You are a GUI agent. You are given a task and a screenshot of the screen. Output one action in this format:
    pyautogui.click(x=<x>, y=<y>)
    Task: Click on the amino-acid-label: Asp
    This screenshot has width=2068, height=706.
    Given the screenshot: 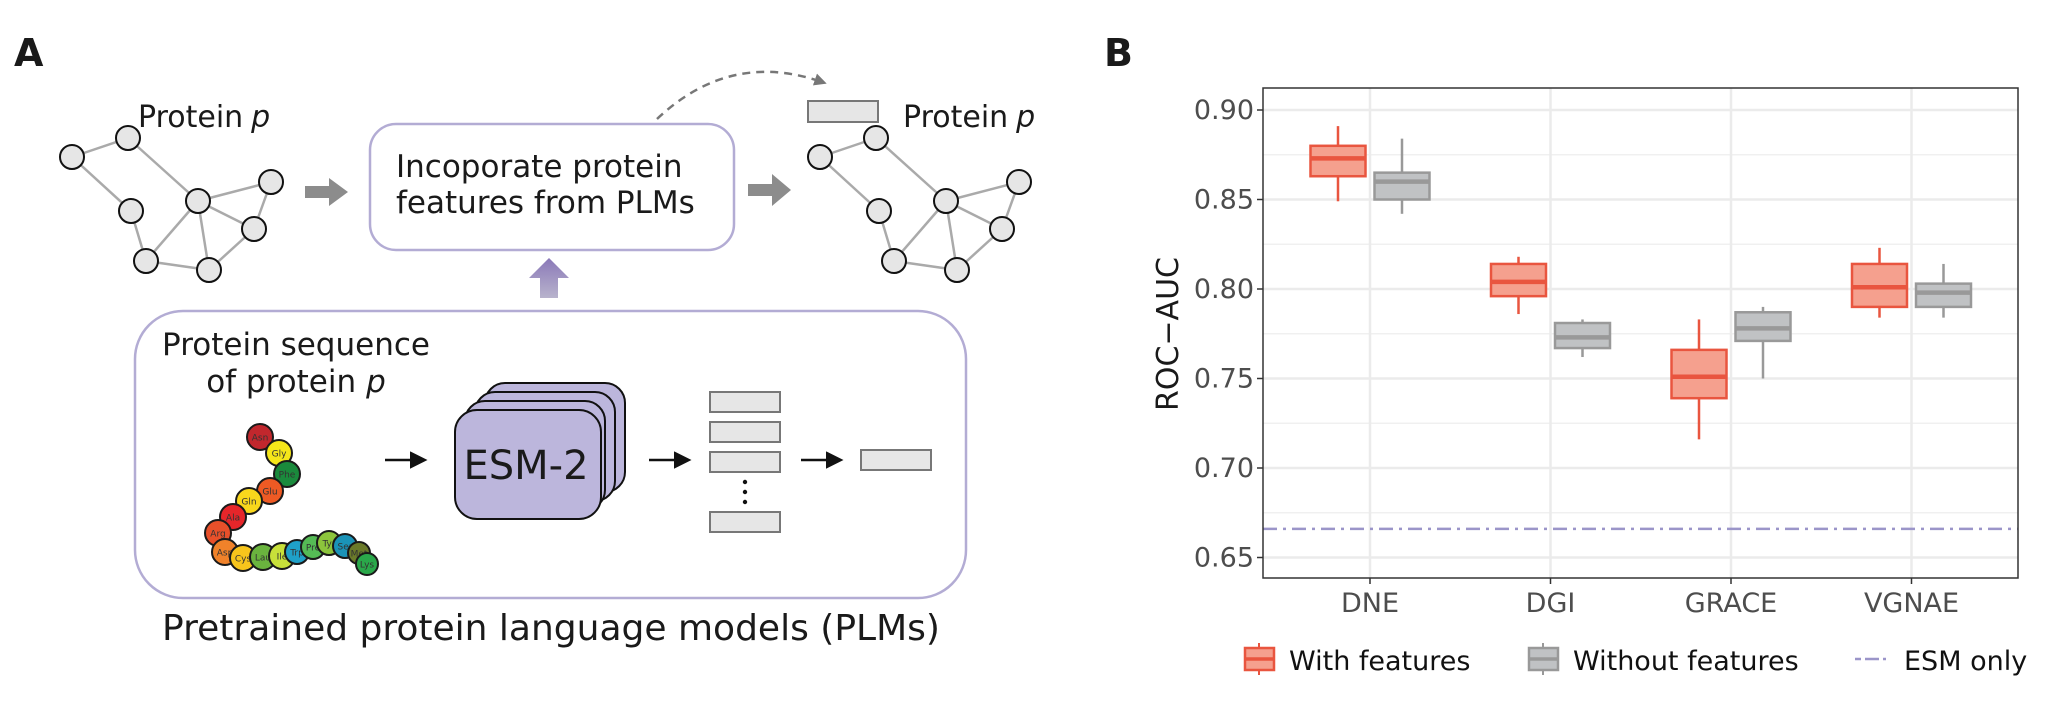 What is the action you would take?
    pyautogui.click(x=225, y=554)
    